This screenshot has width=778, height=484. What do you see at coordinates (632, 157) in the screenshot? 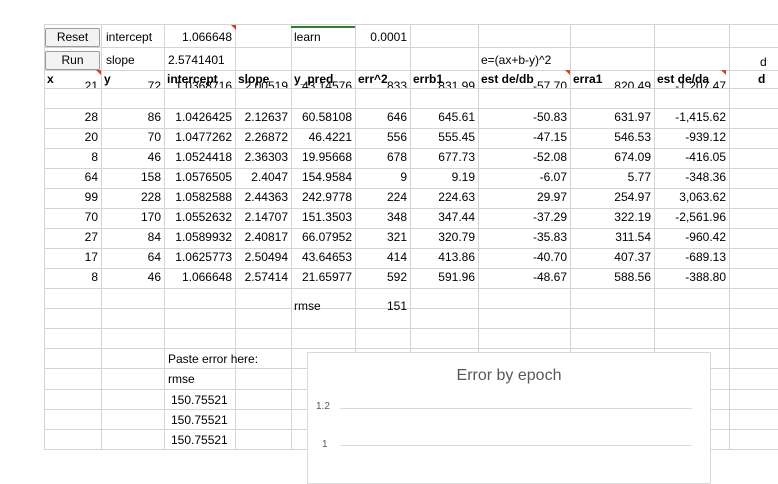
I see `table-cell: 674.09` at bounding box center [632, 157].